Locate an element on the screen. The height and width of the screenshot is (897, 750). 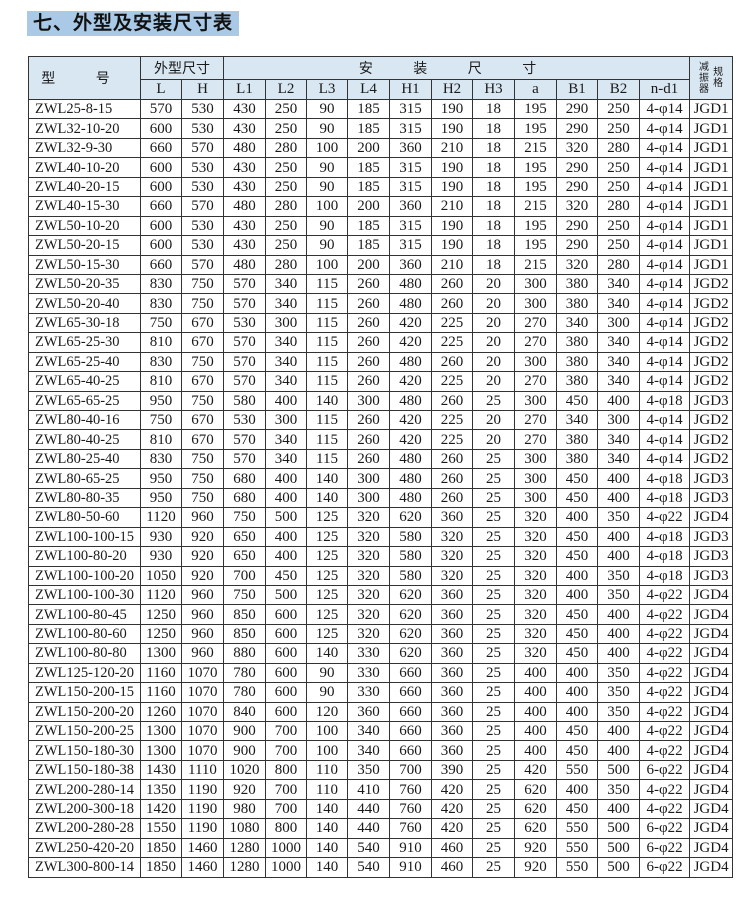
cell-value: 580 is located at coordinates (410, 556).